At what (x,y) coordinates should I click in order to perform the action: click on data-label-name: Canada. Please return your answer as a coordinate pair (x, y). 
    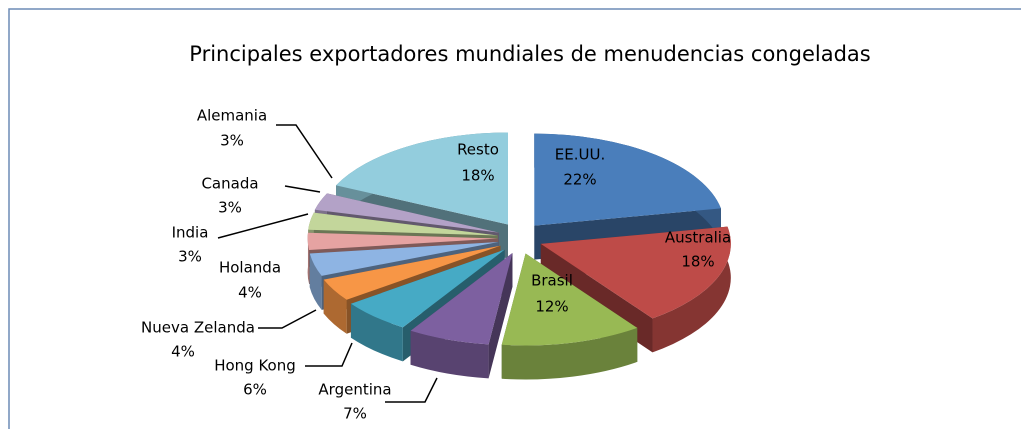
    Looking at the image, I should click on (229, 184).